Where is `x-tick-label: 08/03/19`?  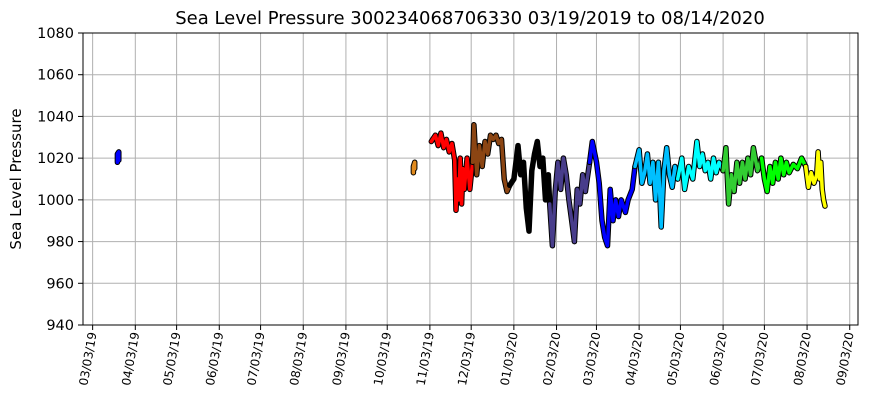
x-tick-label: 08/03/19 is located at coordinates (298, 359).